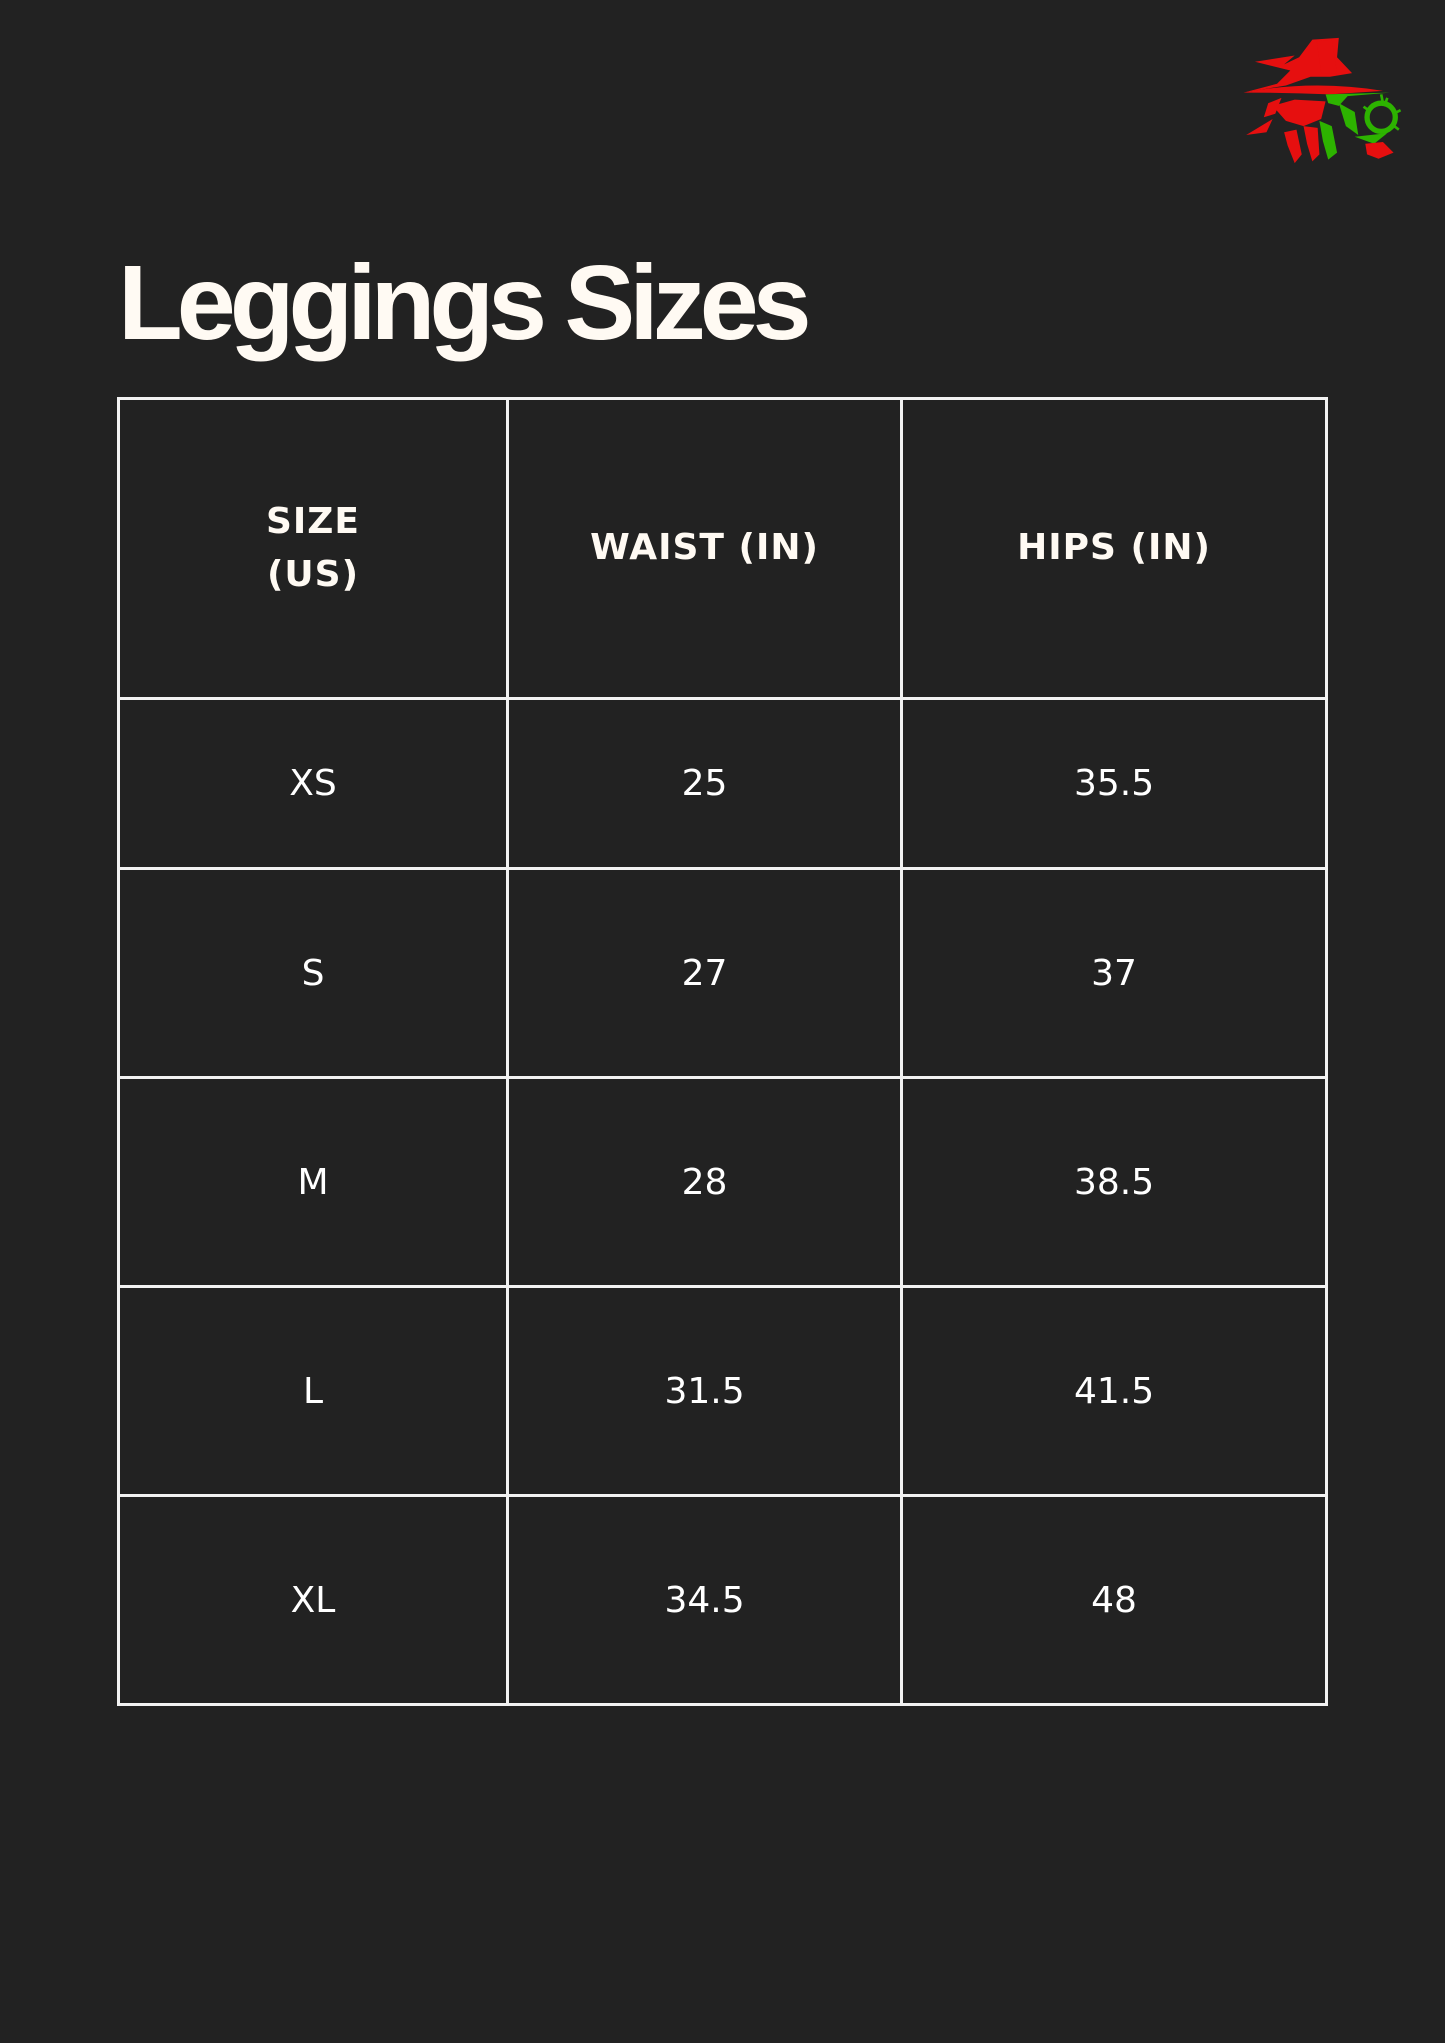 The image size is (1445, 2043). I want to click on cell-size: L, so click(313, 1391).